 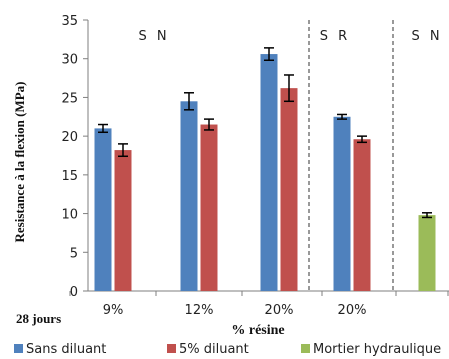 I want to click on x-tick-label: 12%, so click(x=199, y=310).